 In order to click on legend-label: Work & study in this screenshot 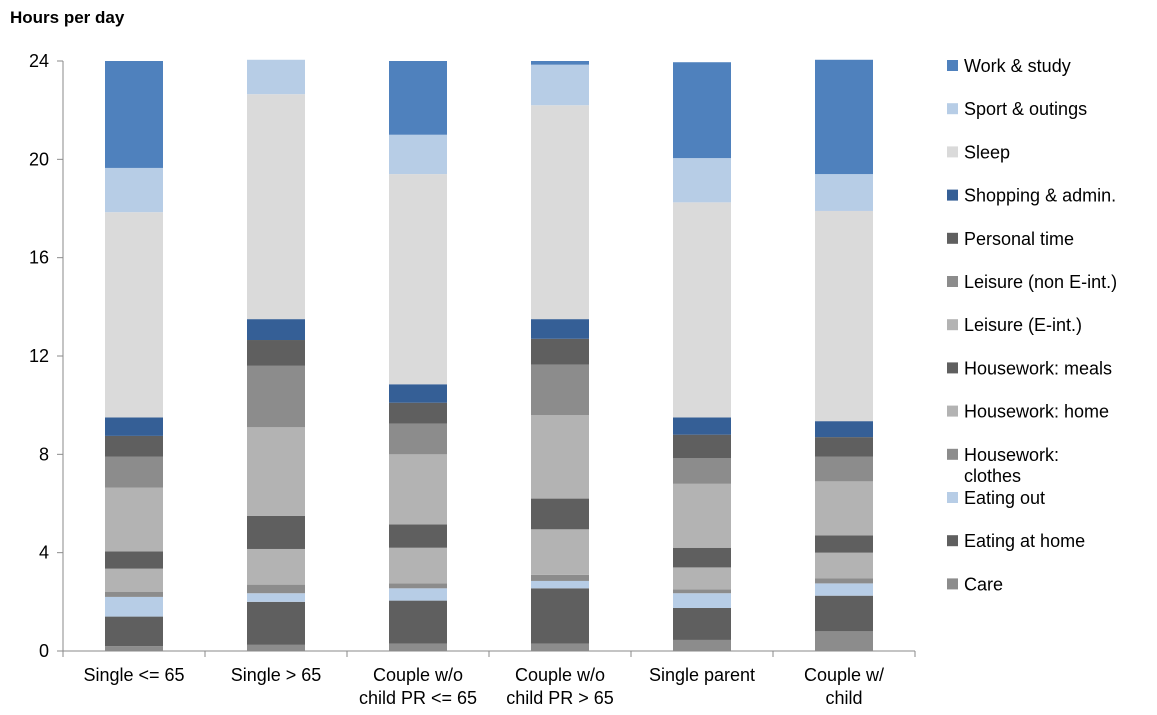, I will do `click(1017, 66)`.